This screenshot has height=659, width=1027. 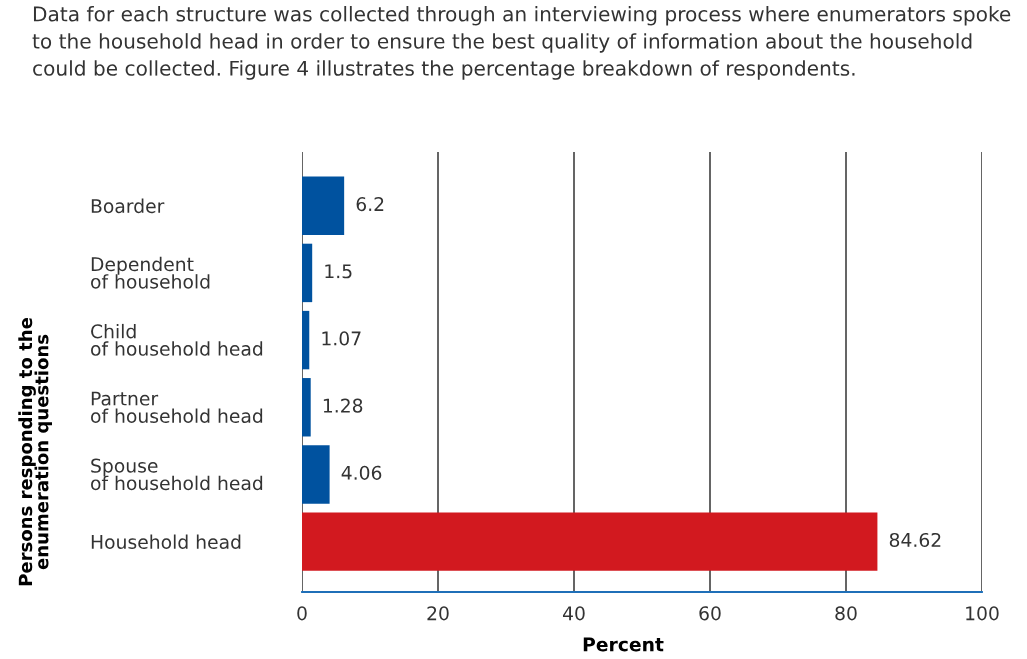 What do you see at coordinates (177, 407) in the screenshot?
I see `y-tick-label: Partner of household head` at bounding box center [177, 407].